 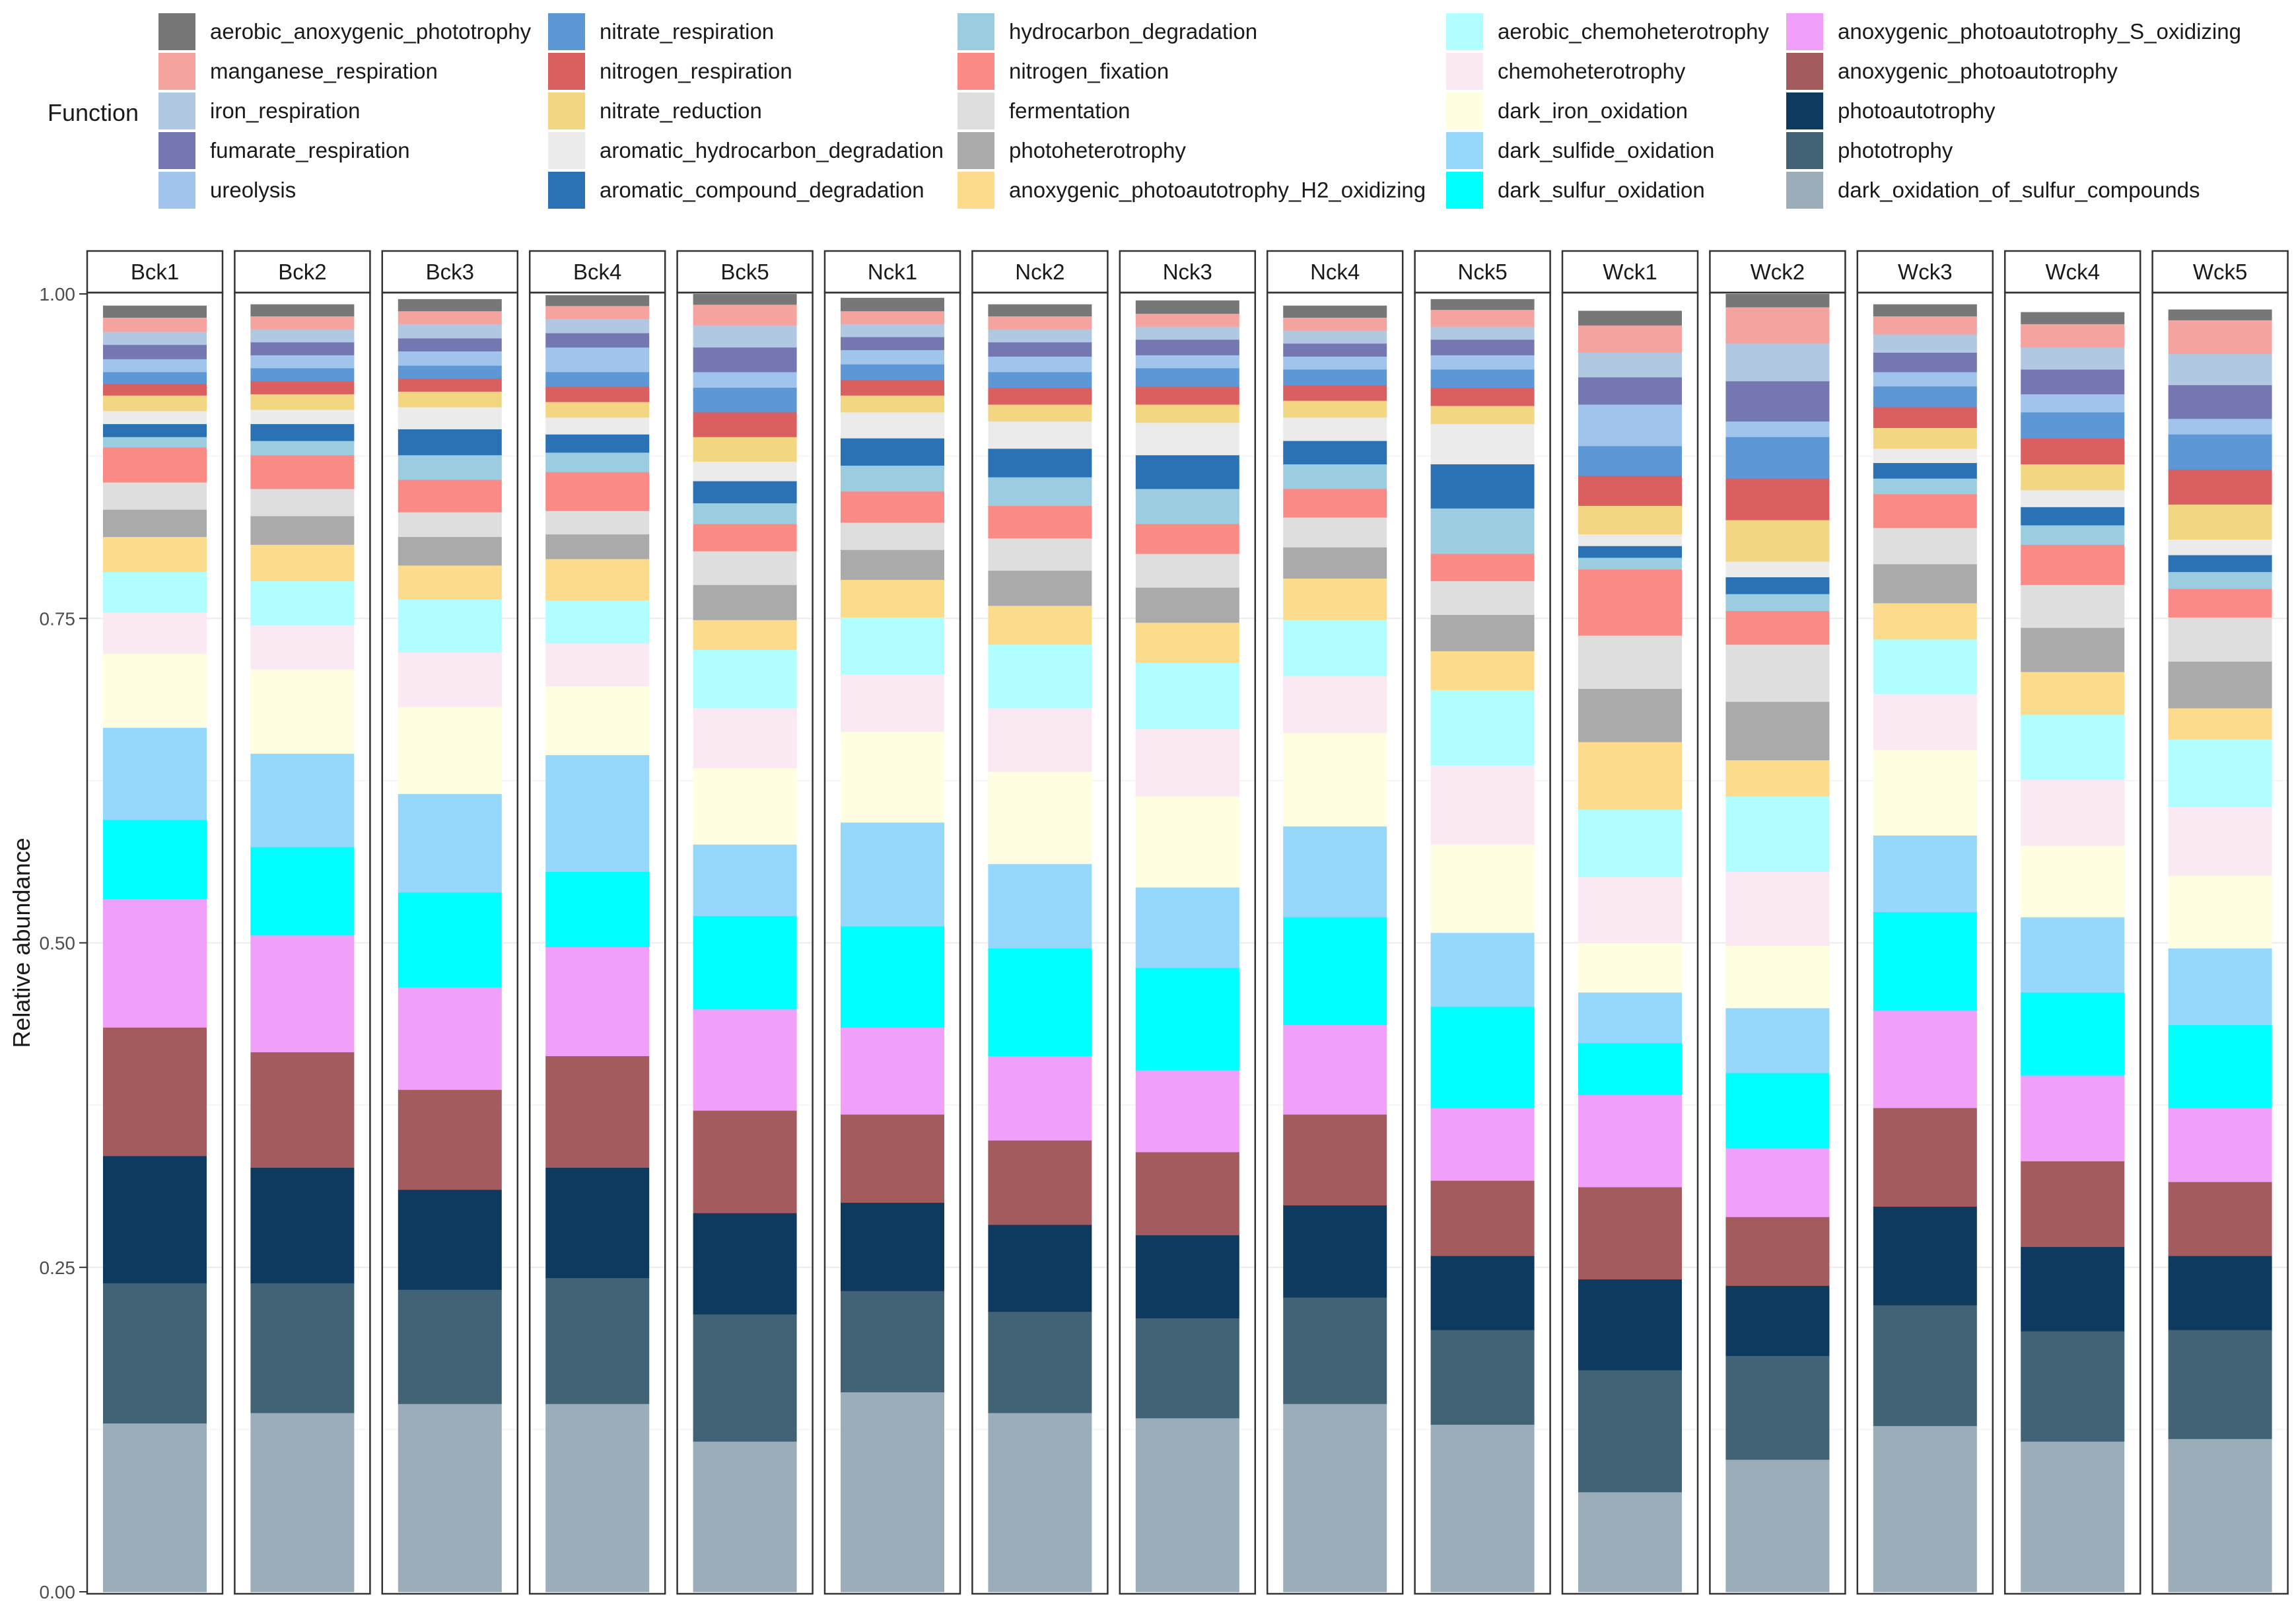 What do you see at coordinates (1188, 923) in the screenshot?
I see `facet-panel-nck3: Nck3` at bounding box center [1188, 923].